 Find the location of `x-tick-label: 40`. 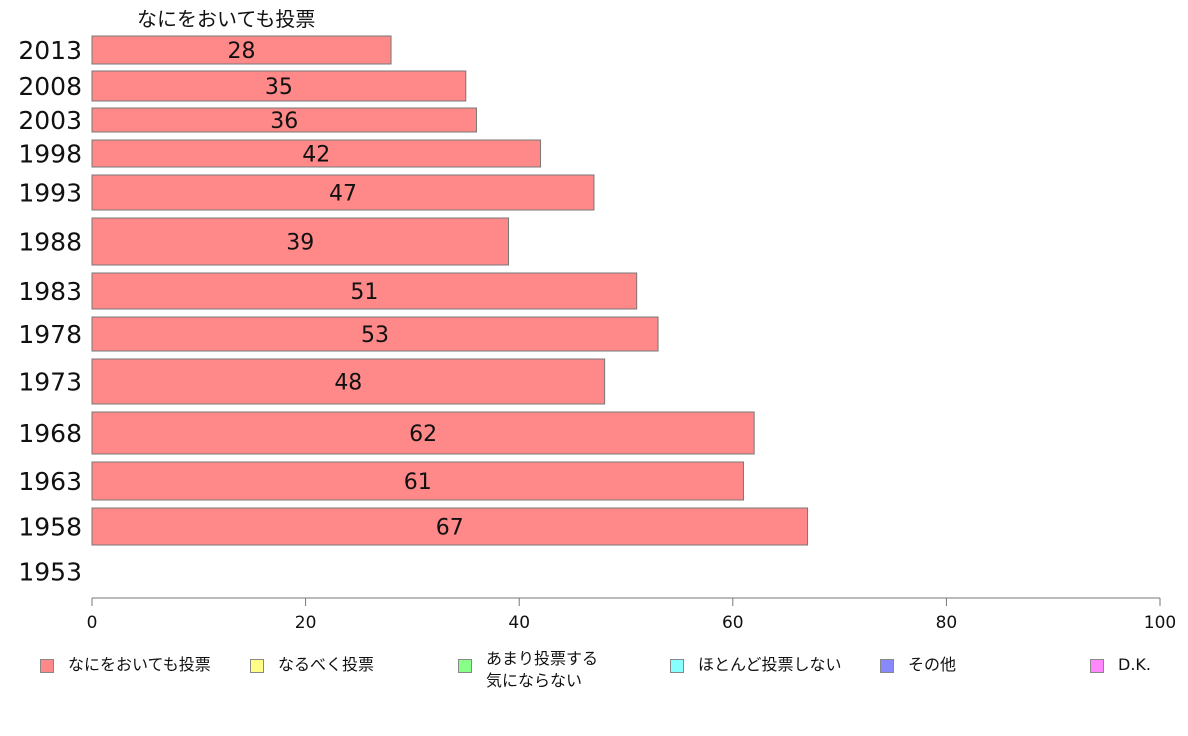

x-tick-label: 40 is located at coordinates (519, 623).